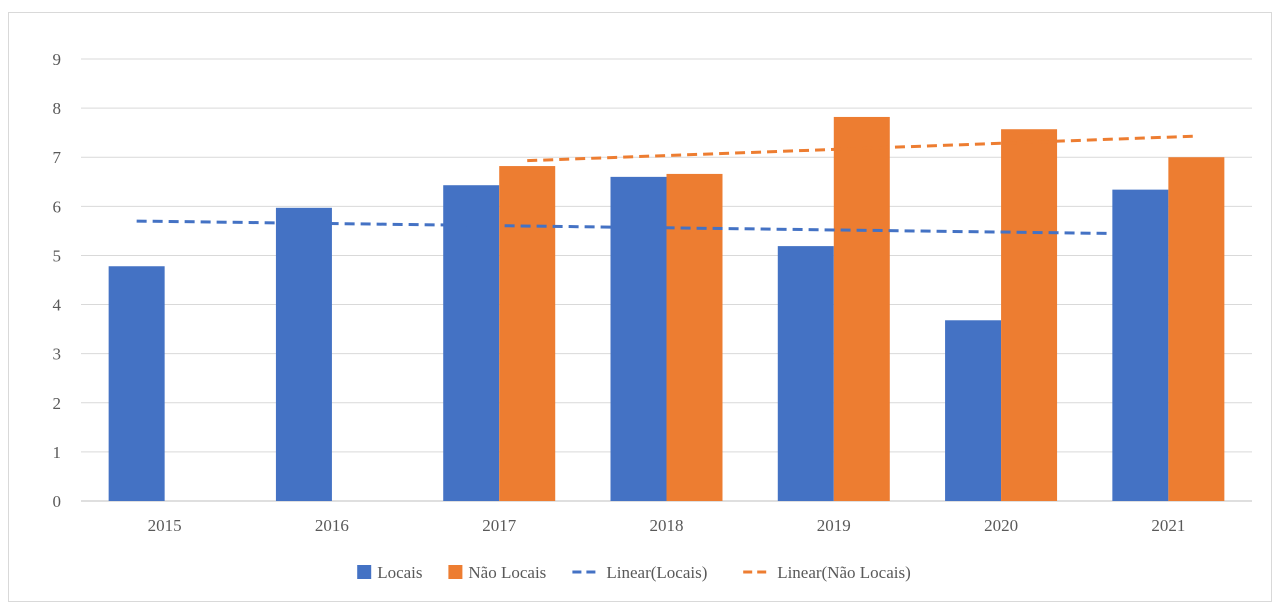  Describe the element at coordinates (57, 255) in the screenshot. I see `y-tick-label: 5` at that location.